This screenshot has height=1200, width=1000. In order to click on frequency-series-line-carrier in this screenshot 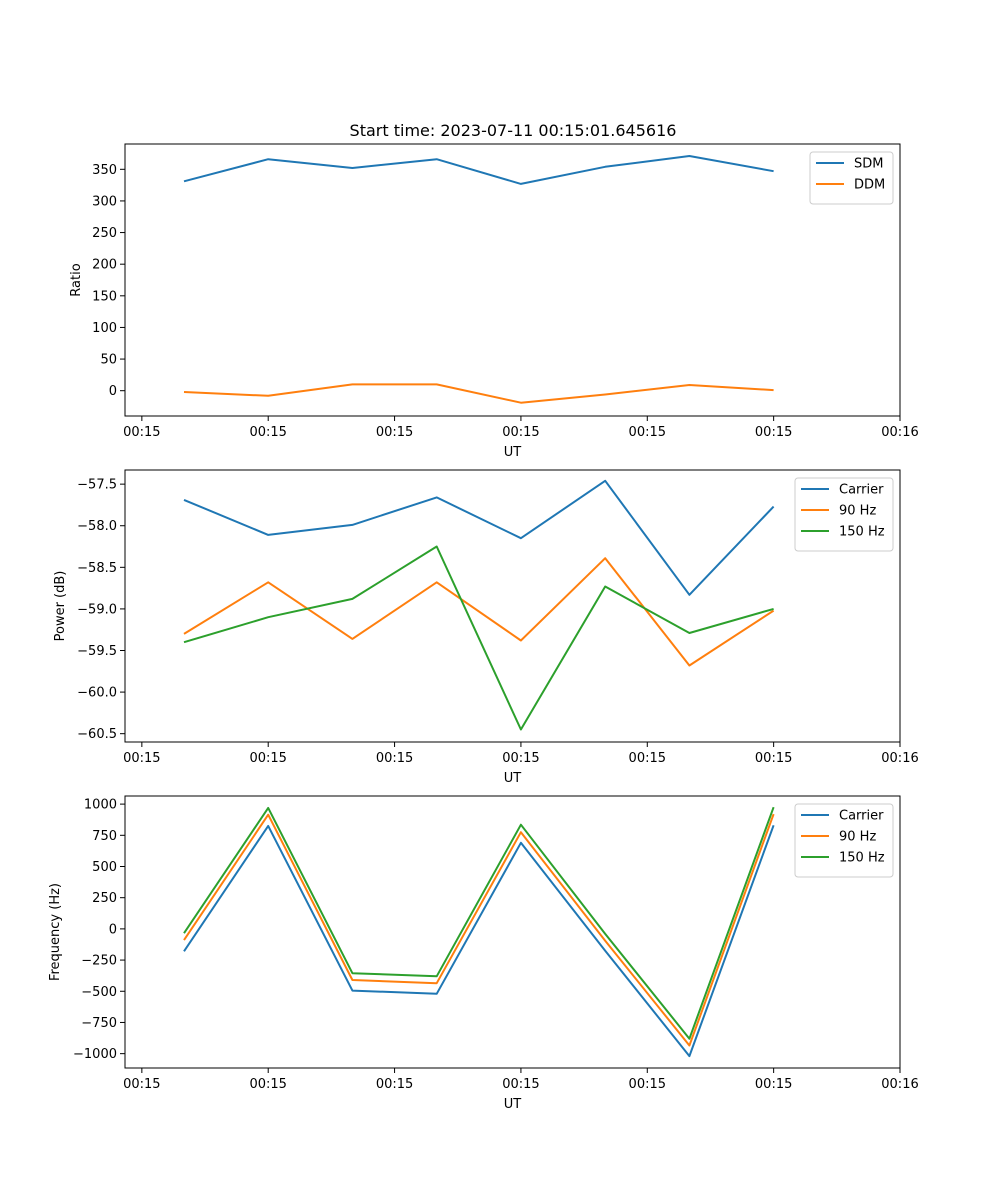, I will do `click(479, 941)`.